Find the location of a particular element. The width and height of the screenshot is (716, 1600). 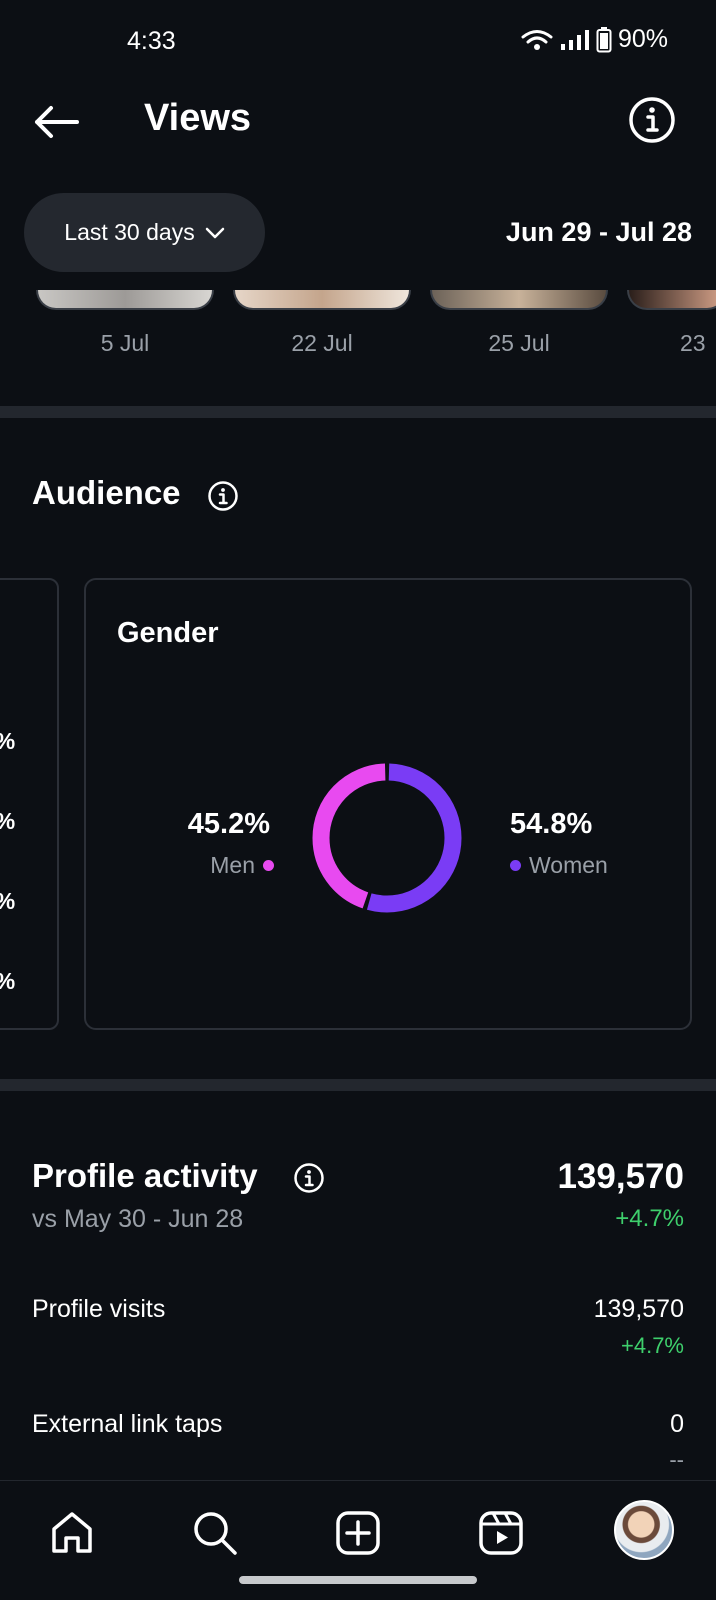

create-icon is located at coordinates (358, 1533).